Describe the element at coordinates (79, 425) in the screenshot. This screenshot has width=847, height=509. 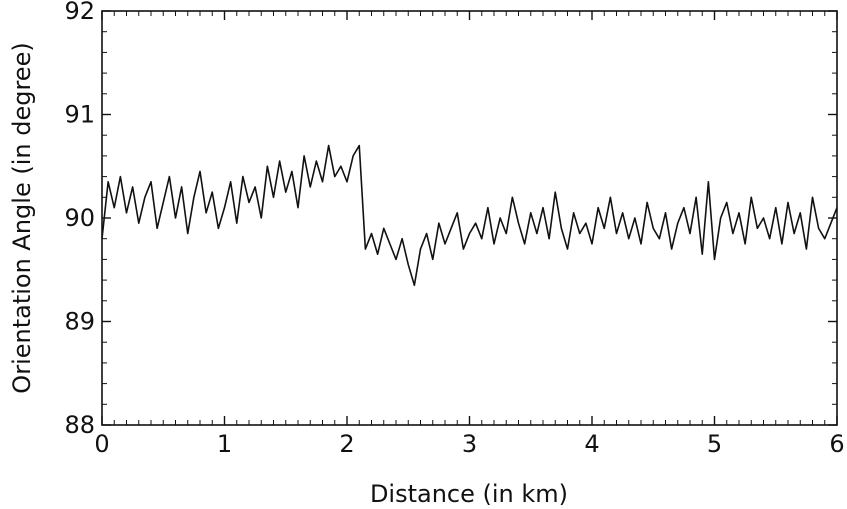
I see `y-tick-label: 88` at that location.